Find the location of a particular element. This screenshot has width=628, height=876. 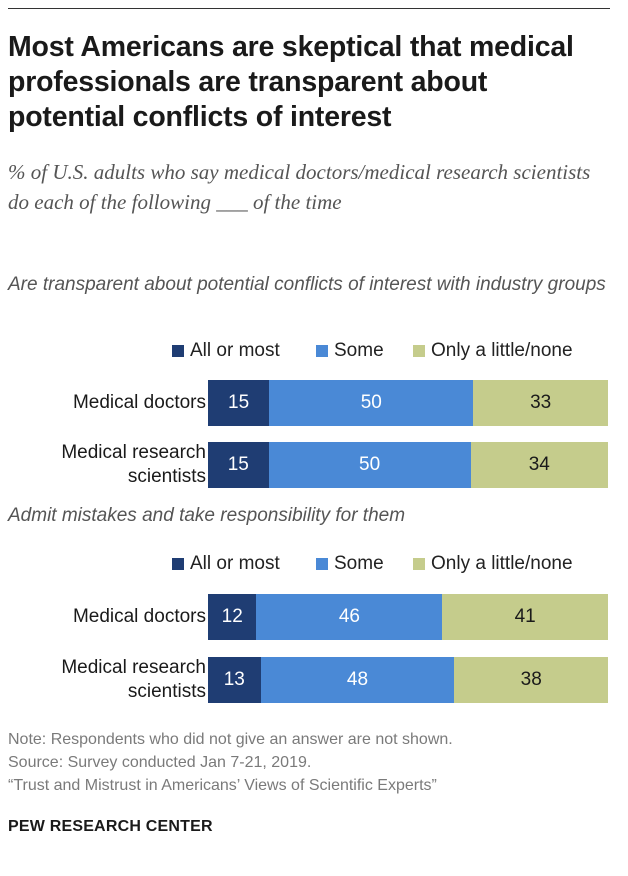

bar-segment-all-or-most: 12 is located at coordinates (232, 617).